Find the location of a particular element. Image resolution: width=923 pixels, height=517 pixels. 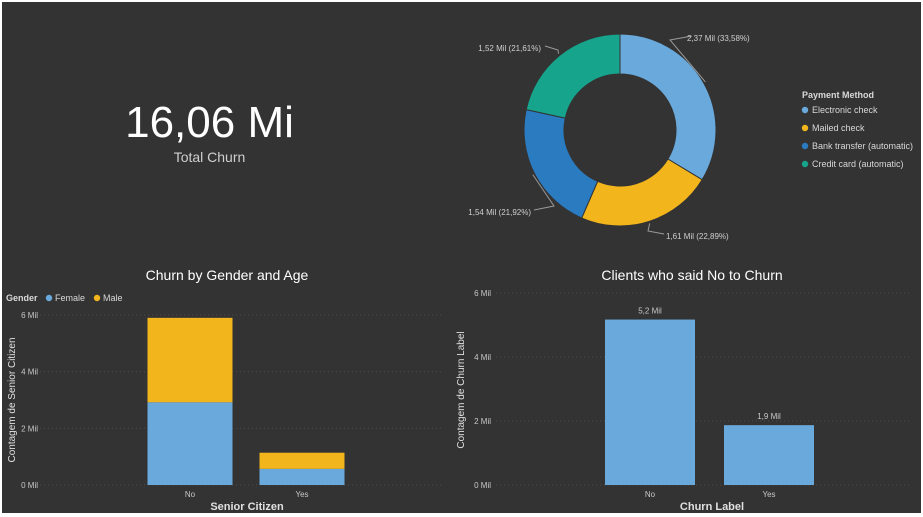

legend-item-label: Mailed check is located at coordinates (838, 128).